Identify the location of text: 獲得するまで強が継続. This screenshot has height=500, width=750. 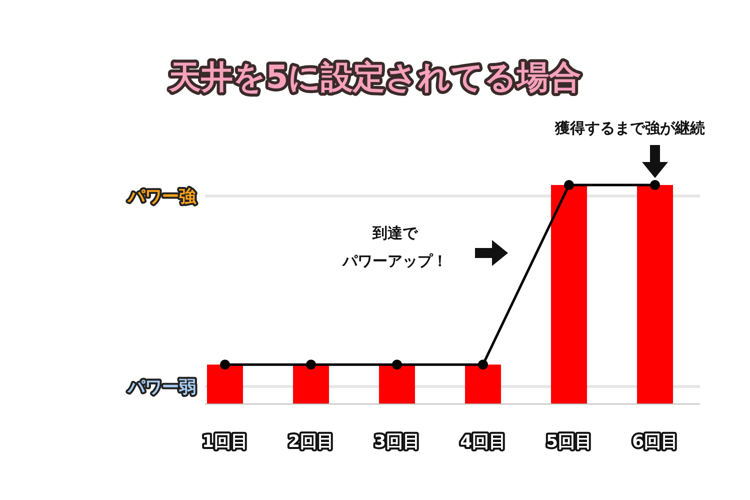
(629, 128).